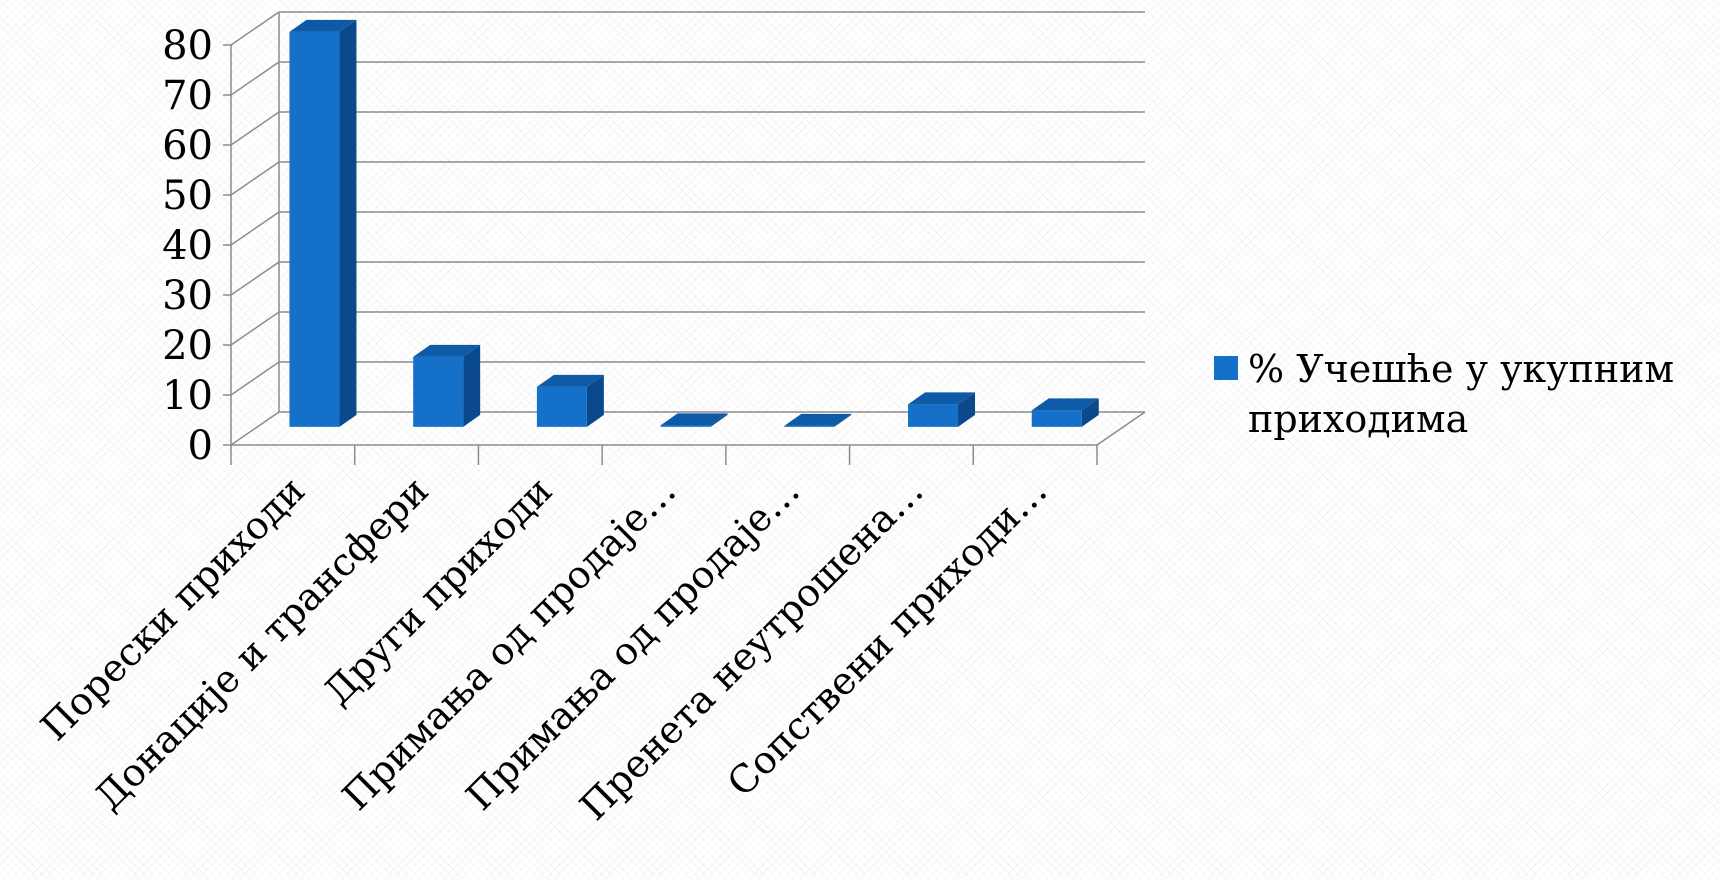 This screenshot has height=879, width=1721. What do you see at coordinates (1226, 368) in the screenshot?
I see `legend-swatch` at bounding box center [1226, 368].